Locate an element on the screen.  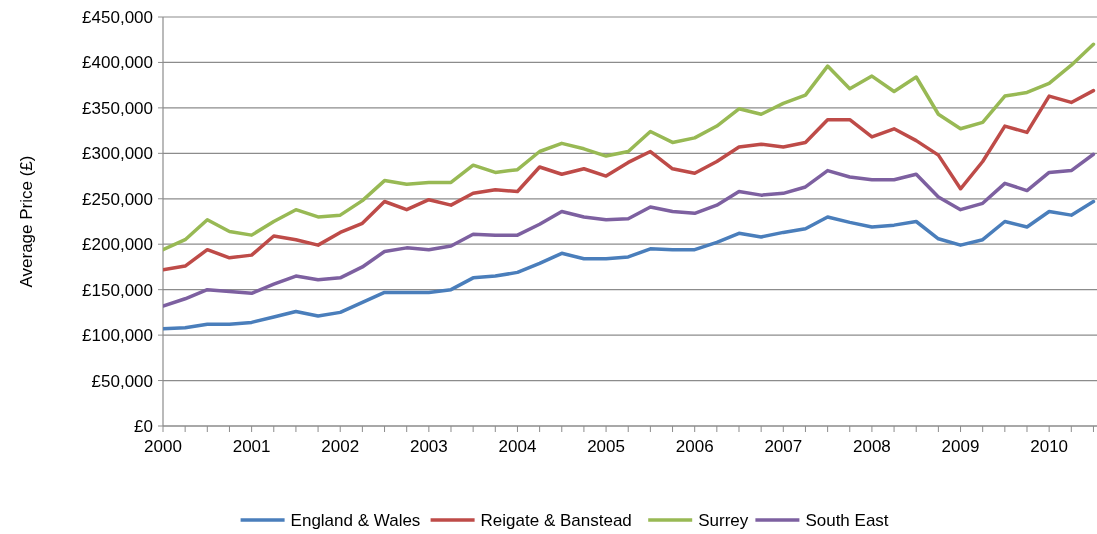
x-tick-label: 2008 is located at coordinates (872, 446).